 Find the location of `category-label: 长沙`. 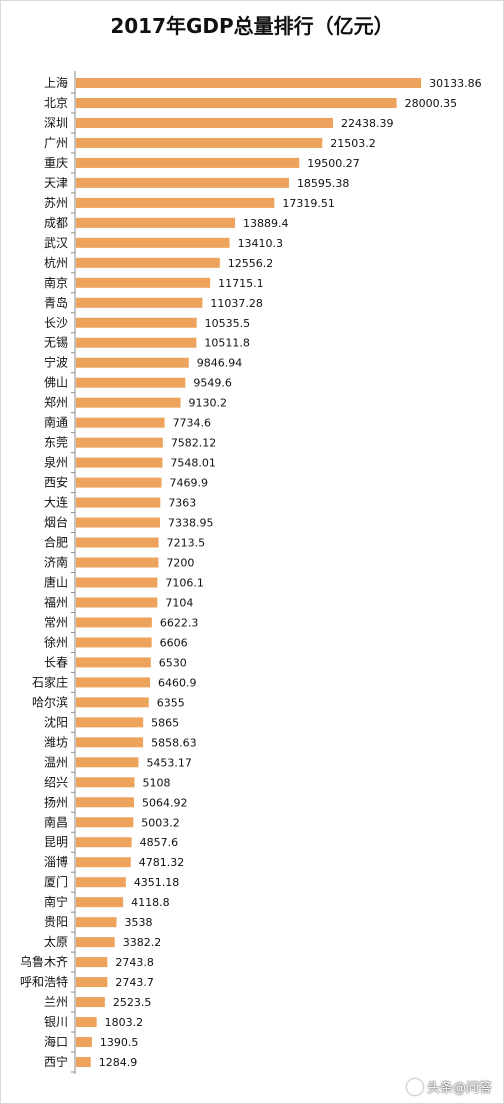

category-label: 长沙 is located at coordinates (56, 323).